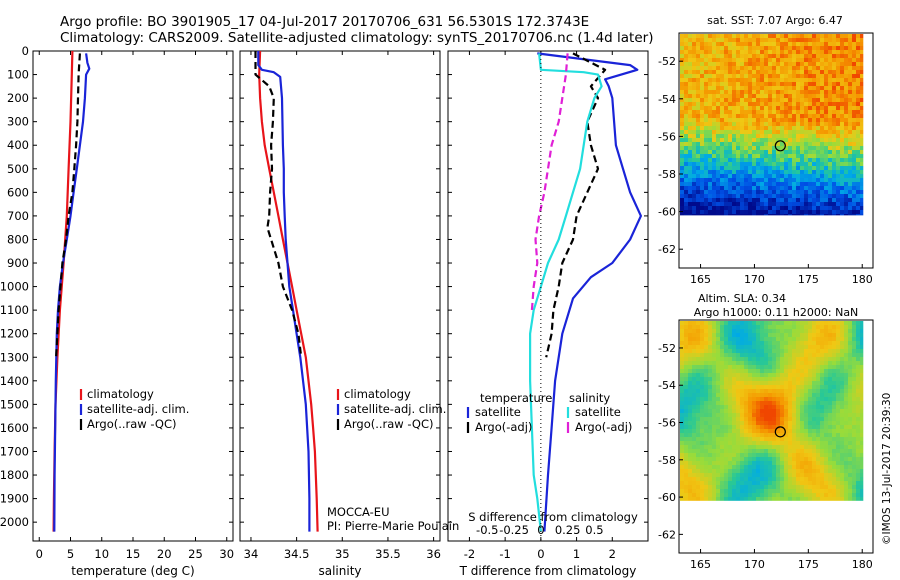 The width and height of the screenshot is (900, 580). Describe the element at coordinates (700, 279) in the screenshot. I see `sst-map-xtick-label: 165` at that location.